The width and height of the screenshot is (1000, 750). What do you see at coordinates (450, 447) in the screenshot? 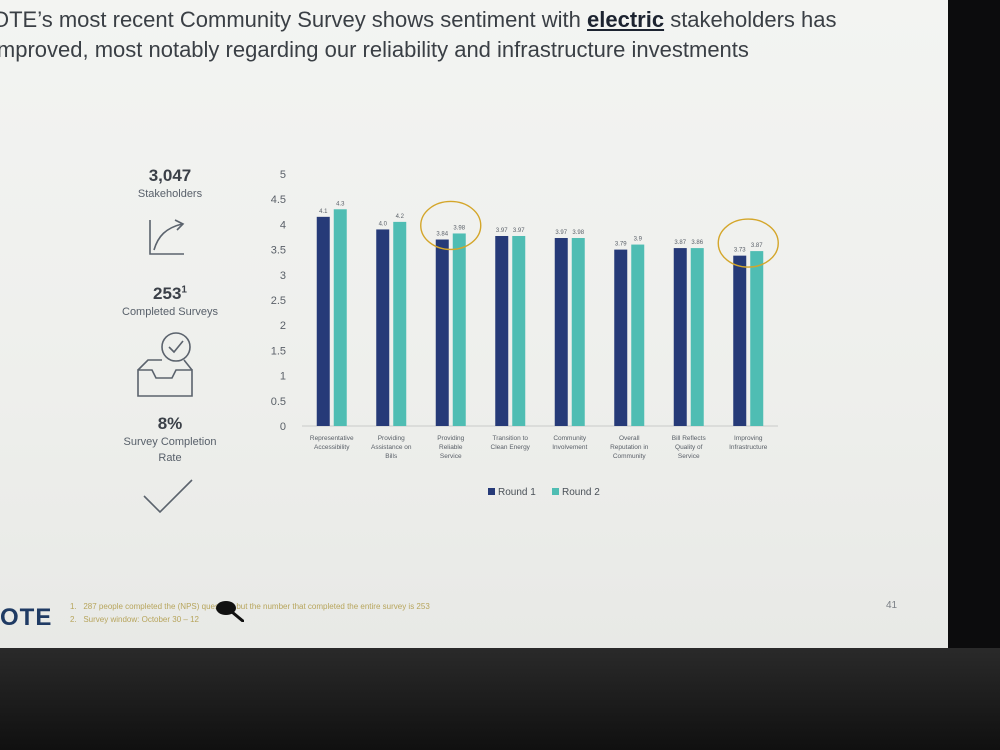
I see `x-tick-label: Providing Reliable Service` at bounding box center [450, 447].